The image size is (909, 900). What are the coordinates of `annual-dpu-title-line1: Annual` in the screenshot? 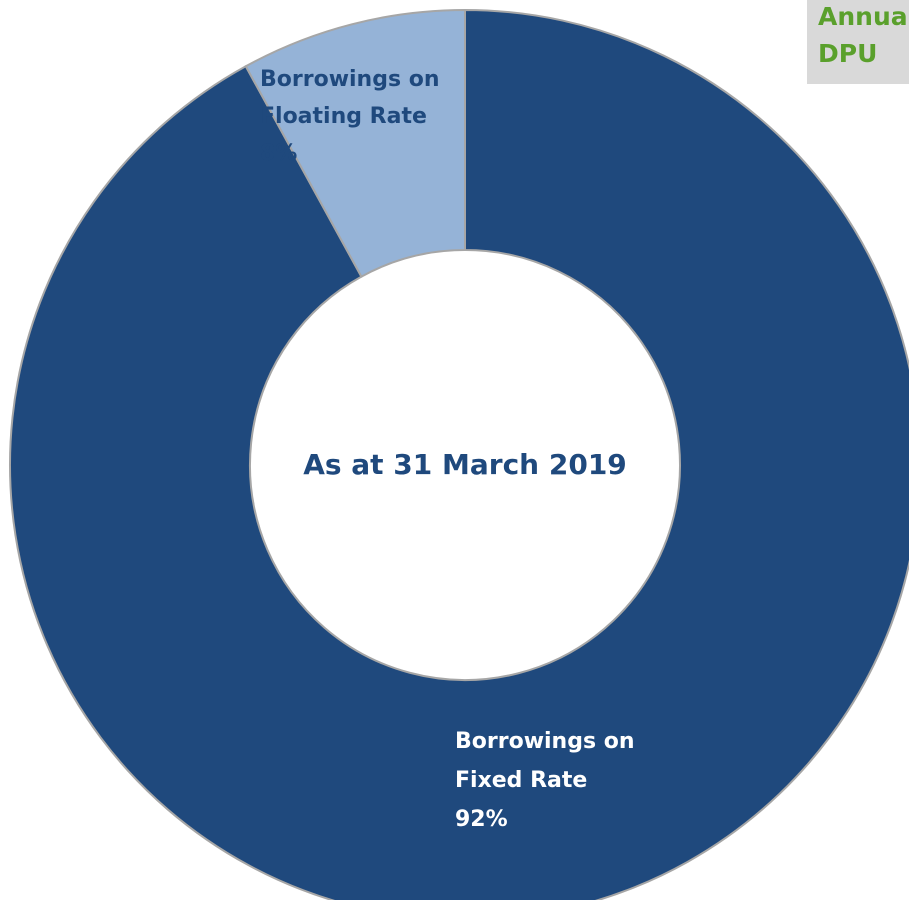 It's located at (863, 16).